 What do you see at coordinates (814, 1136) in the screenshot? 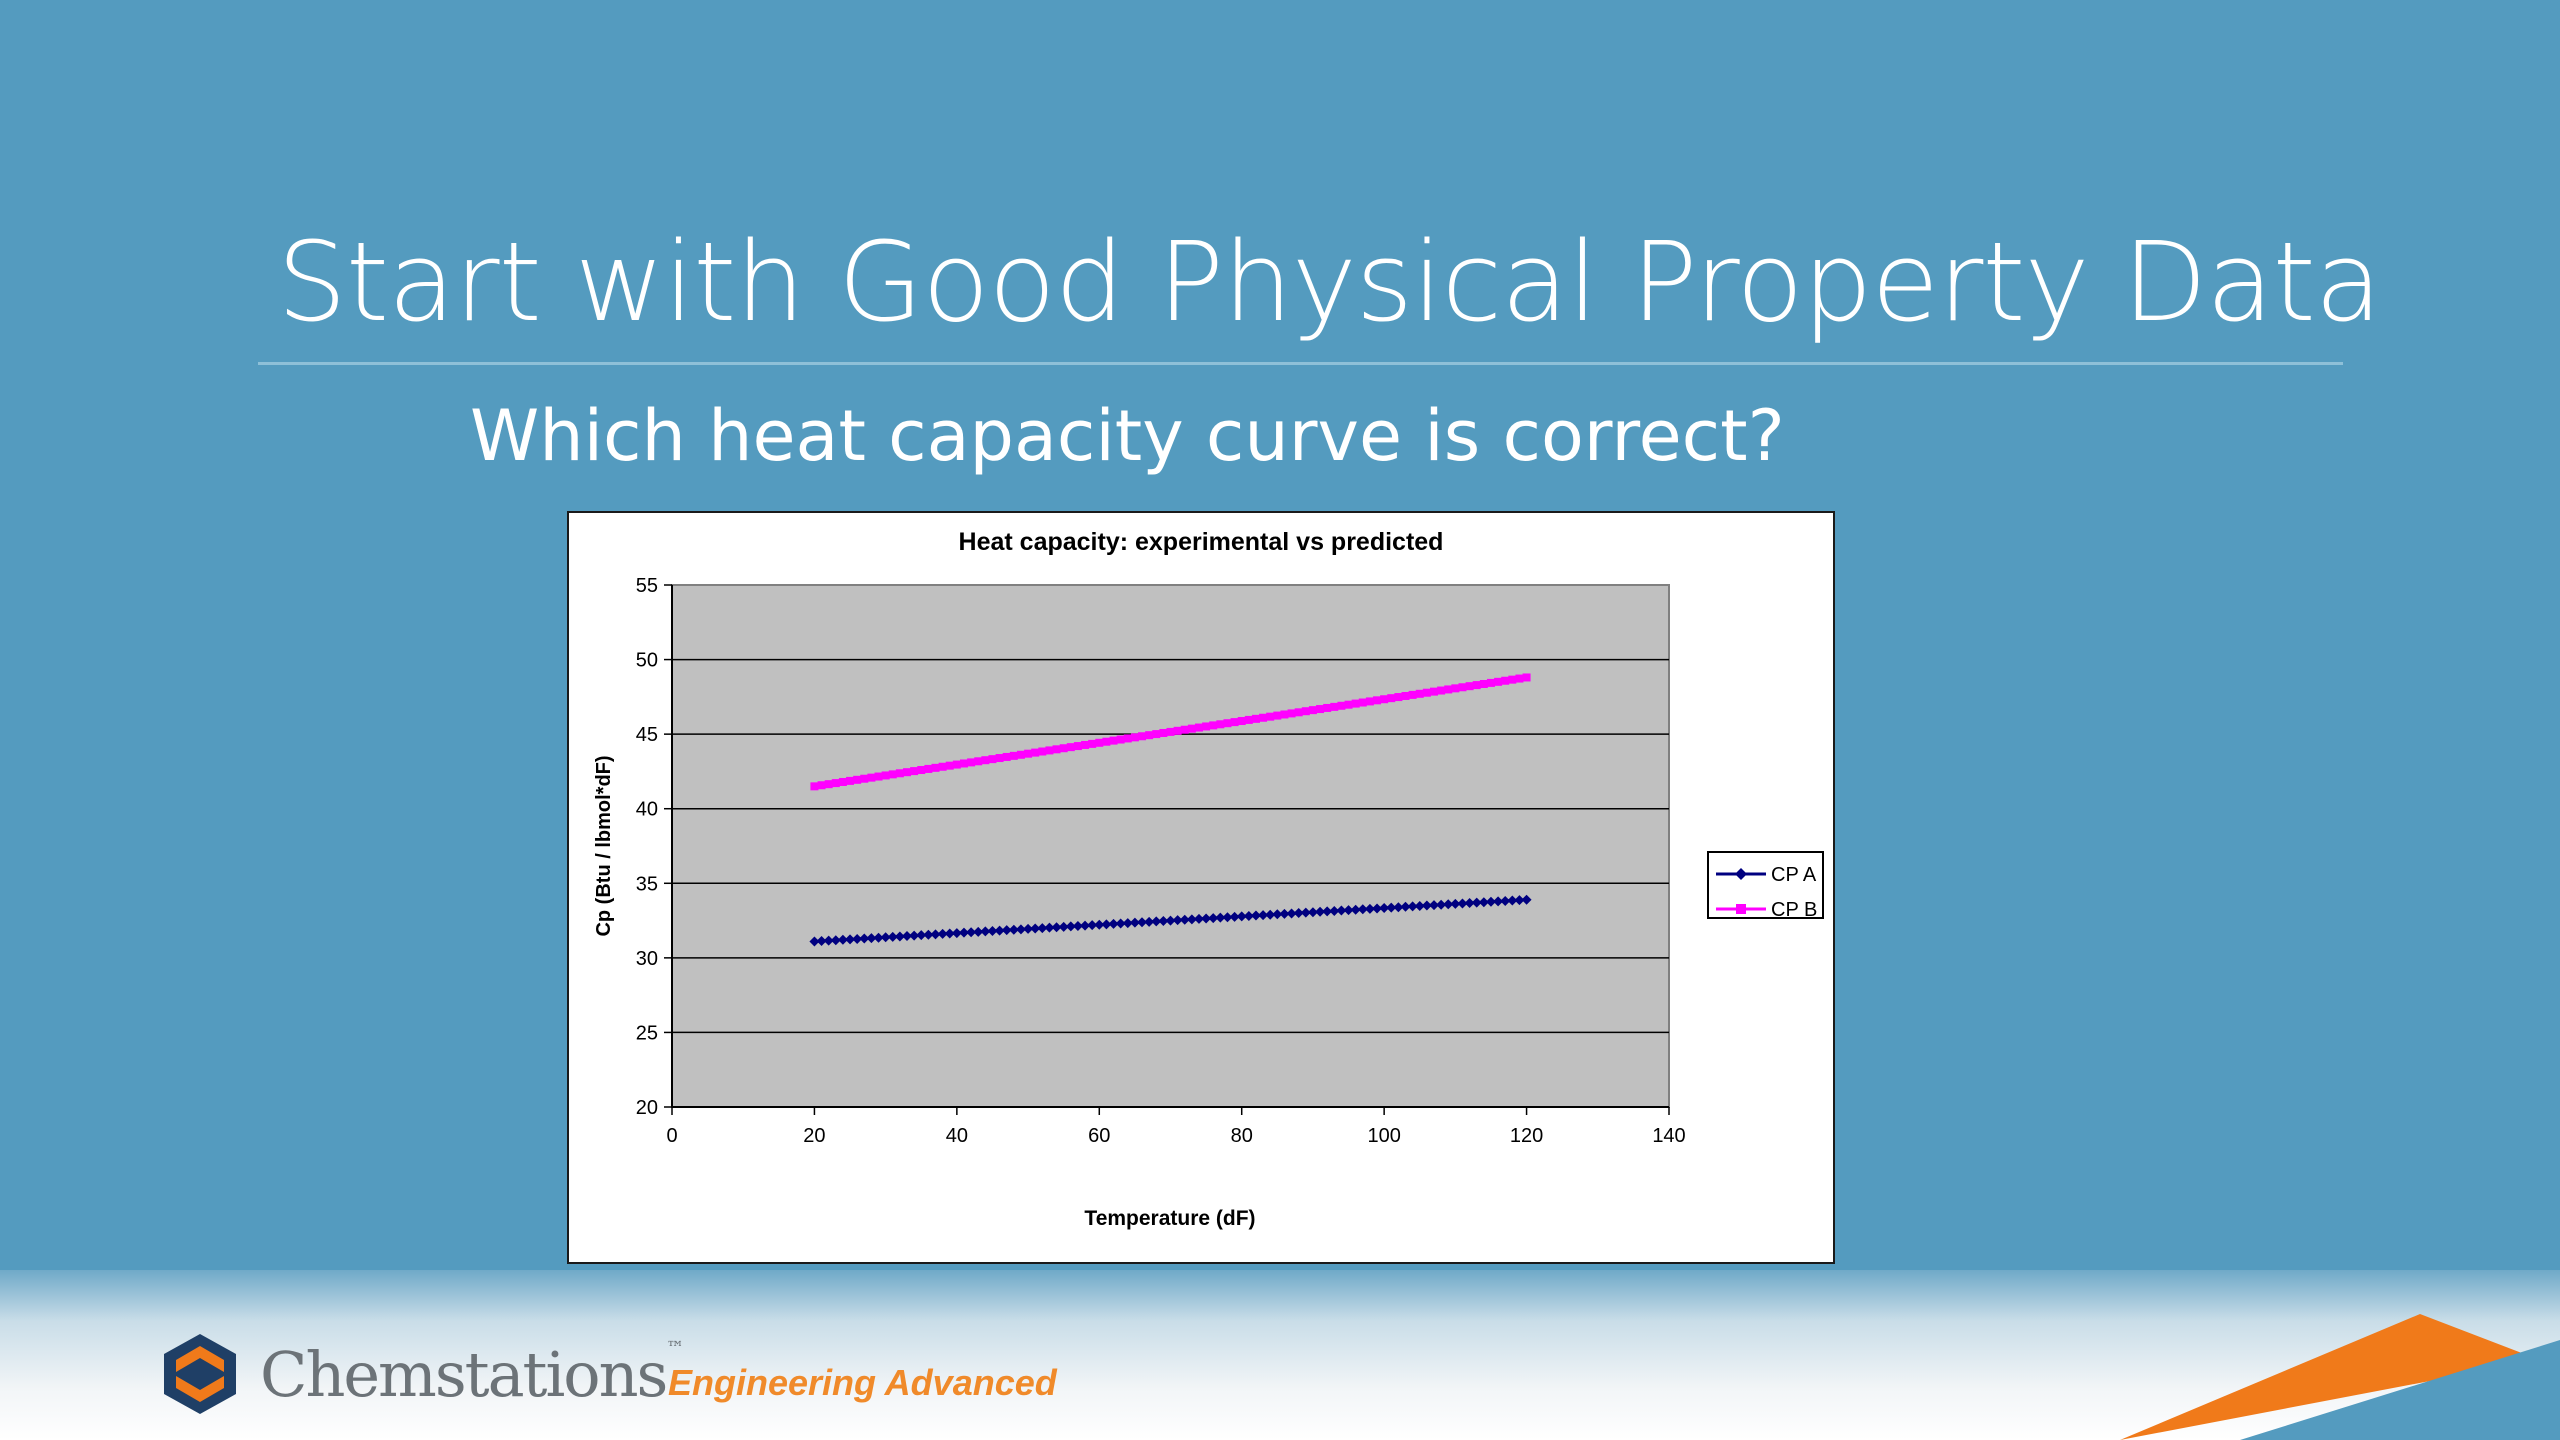
I see `x-tick-label: 20` at bounding box center [814, 1136].